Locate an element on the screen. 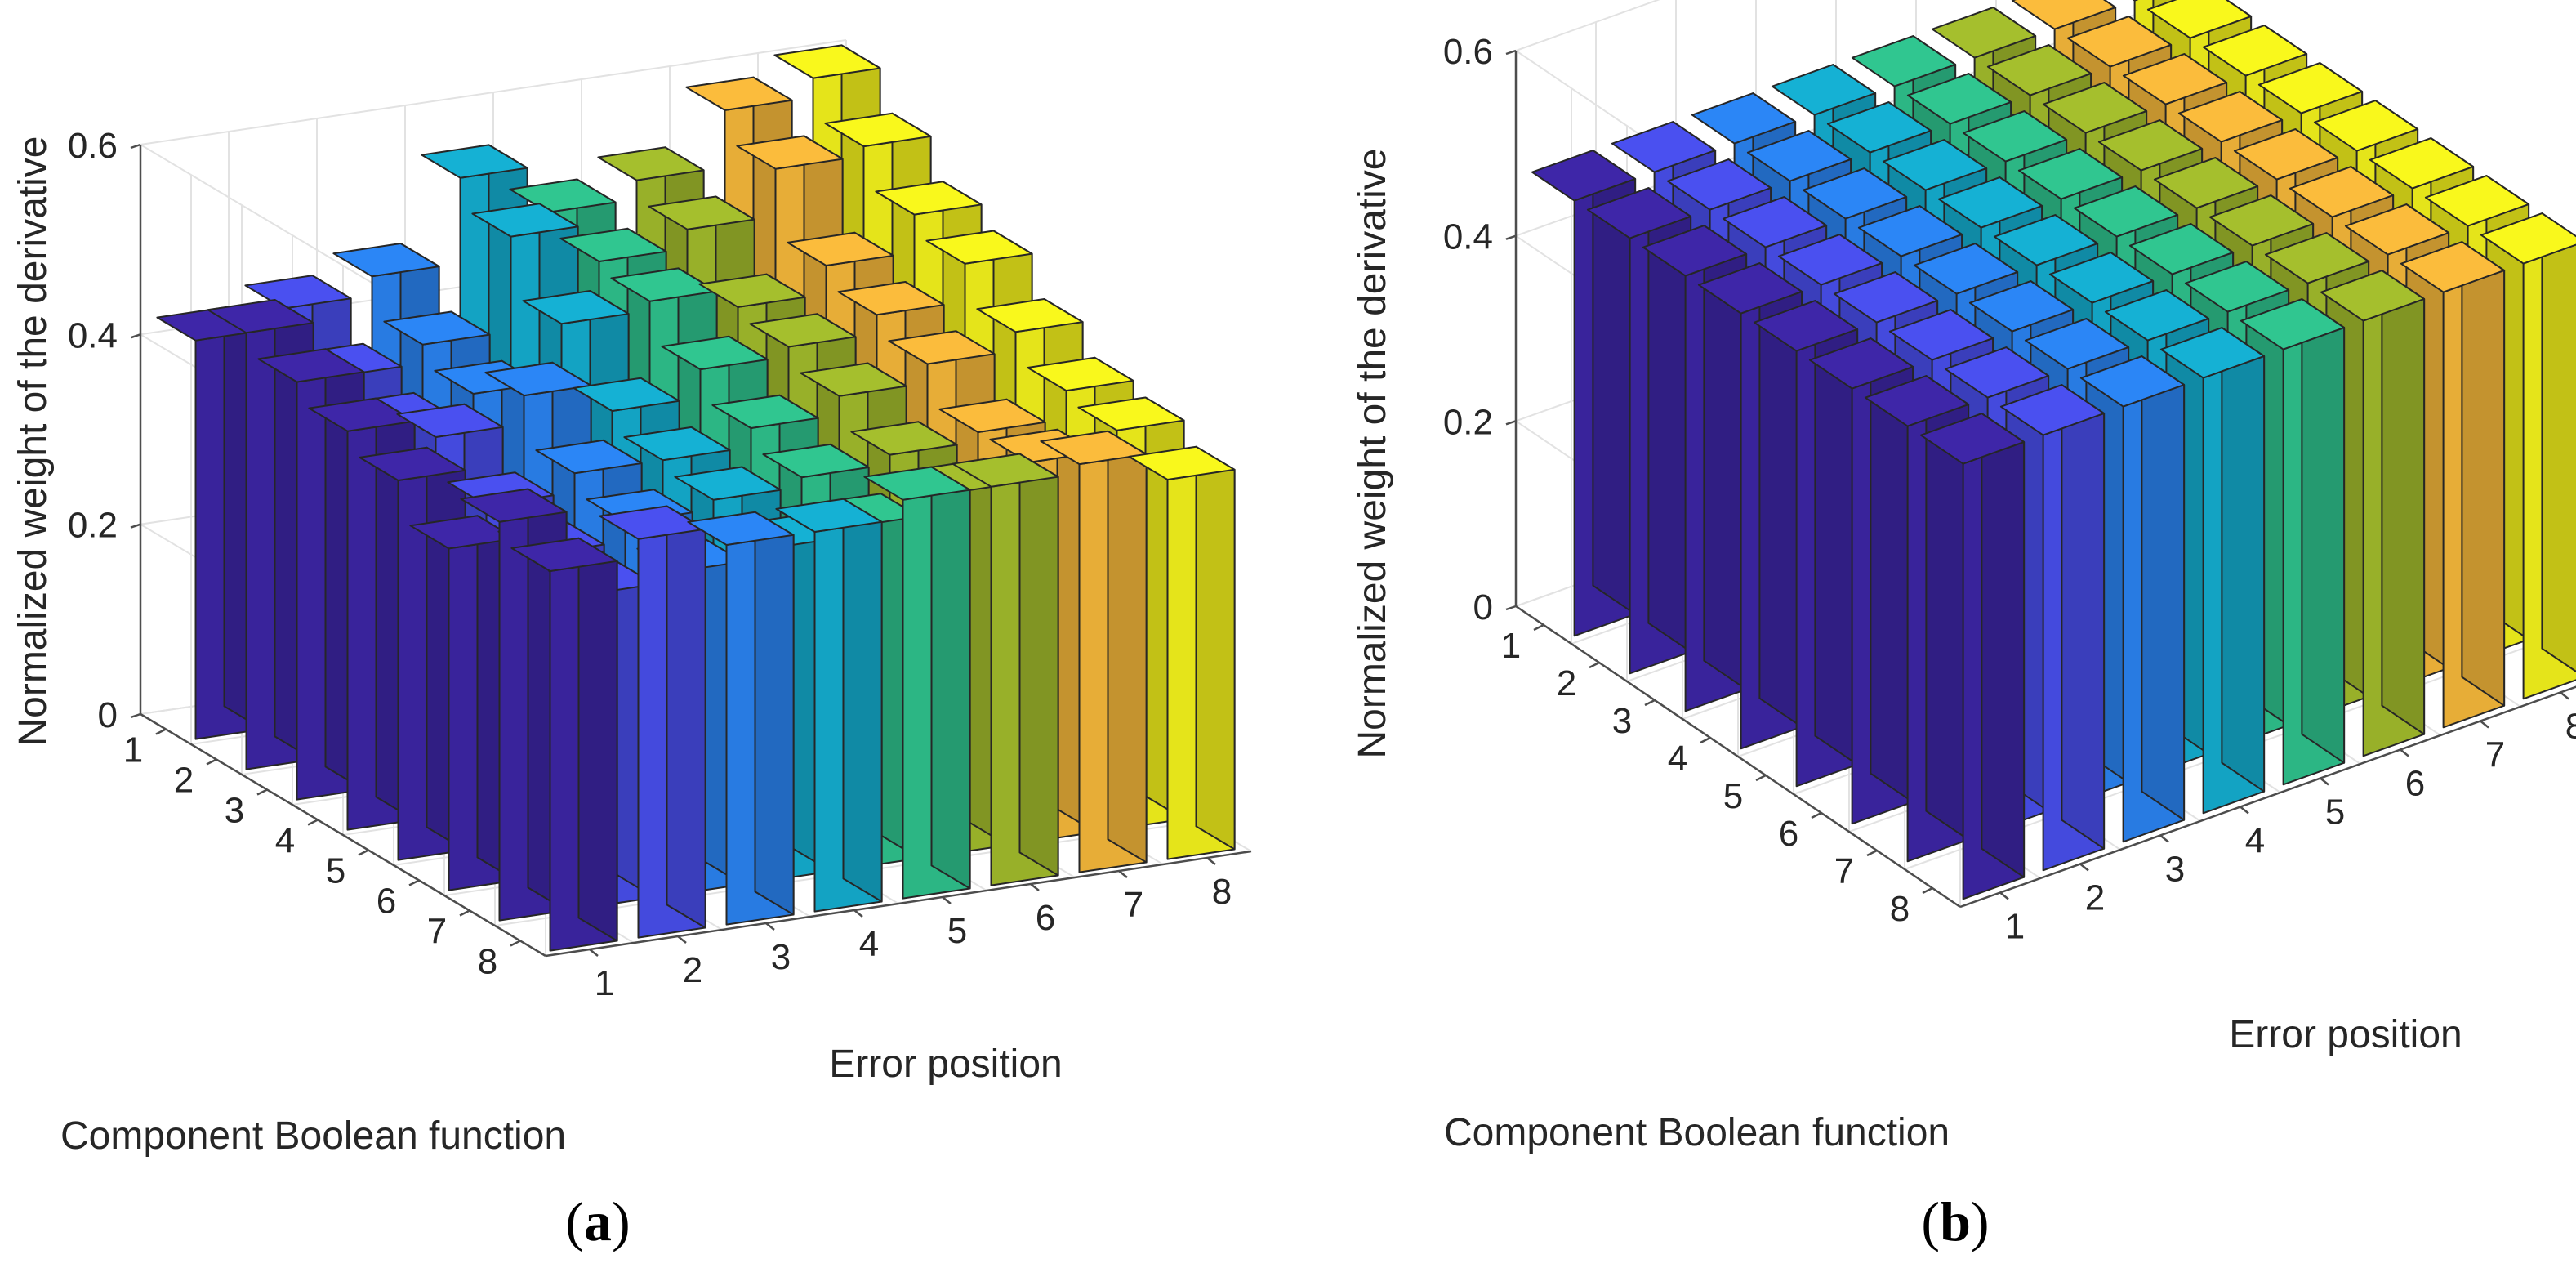 The width and height of the screenshot is (2576, 1268). panel-b-y-tick-label: 6 is located at coordinates (1788, 834).